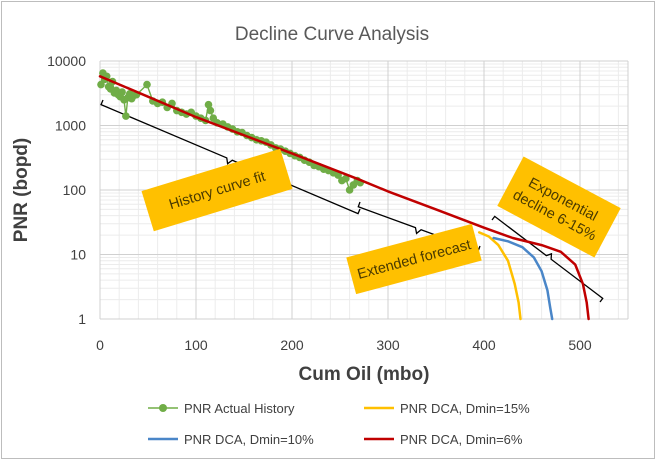 This screenshot has width=658, height=462. I want to click on x-tick-labels: 0 100 200 300 400 500, so click(344, 345).